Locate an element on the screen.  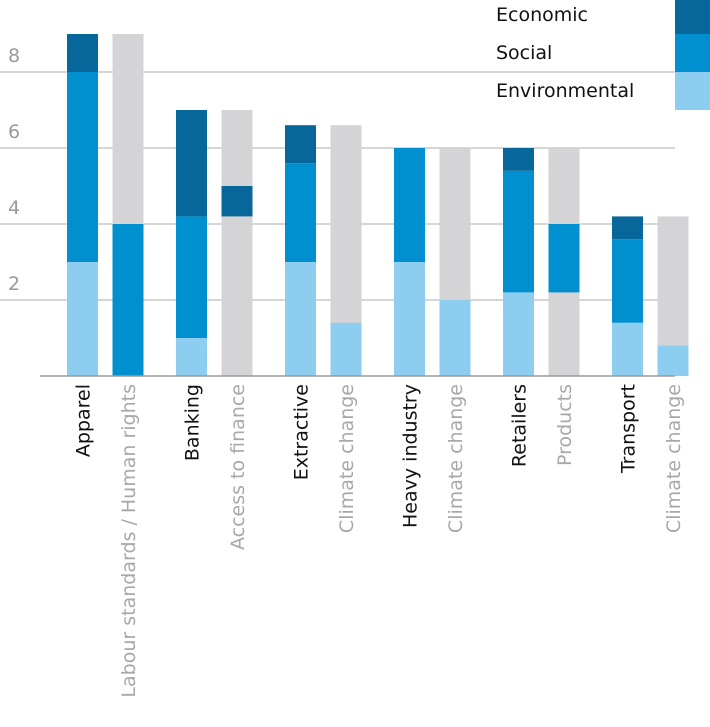
legend-label: Social is located at coordinates (524, 53).